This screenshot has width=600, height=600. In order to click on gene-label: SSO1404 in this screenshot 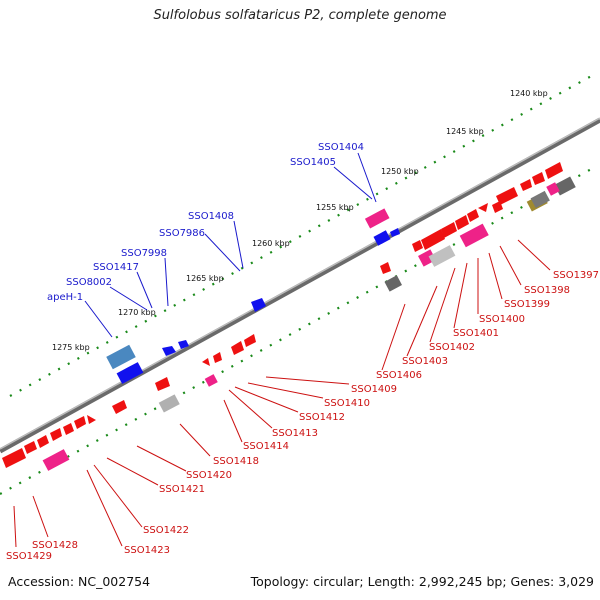, I will do `click(341, 147)`.